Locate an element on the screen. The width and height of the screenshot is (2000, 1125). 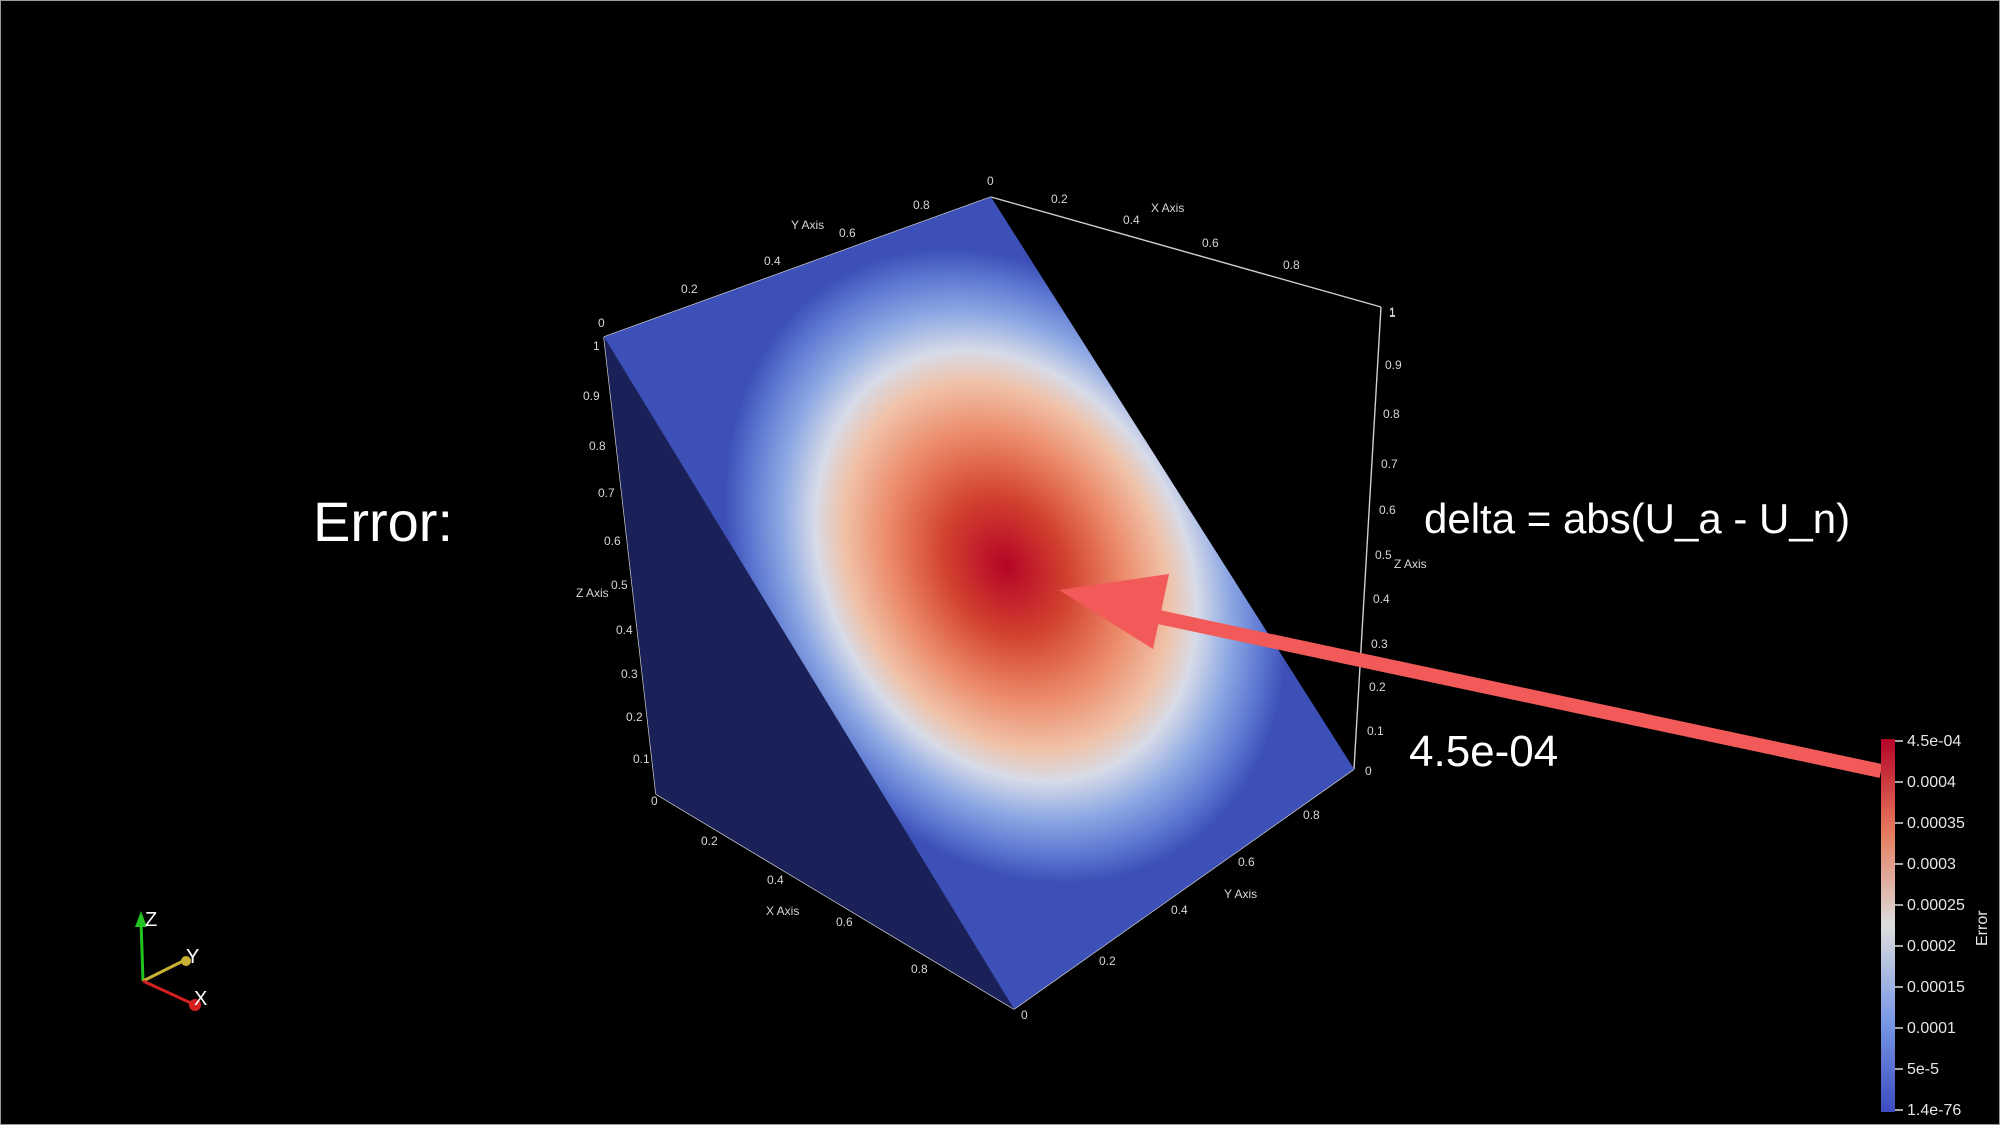
colorbar-label: 0.00025 is located at coordinates (1936, 905).